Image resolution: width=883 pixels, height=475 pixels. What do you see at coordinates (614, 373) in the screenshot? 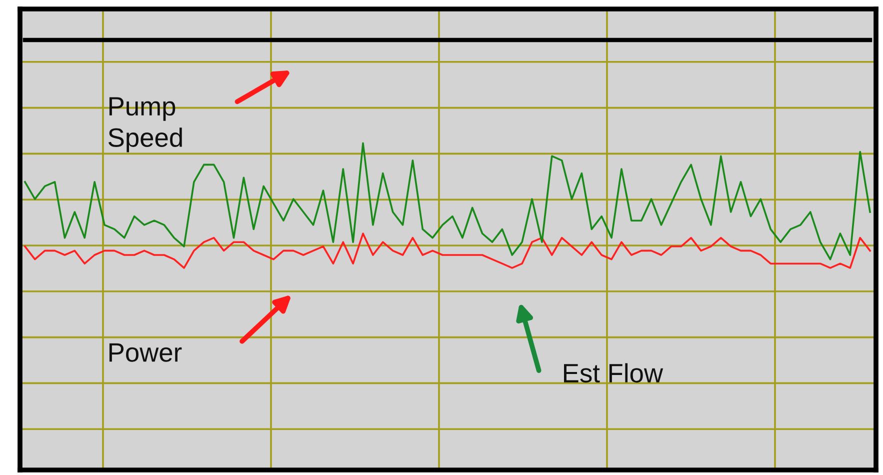
I see `annotation: Est Flow` at bounding box center [614, 373].